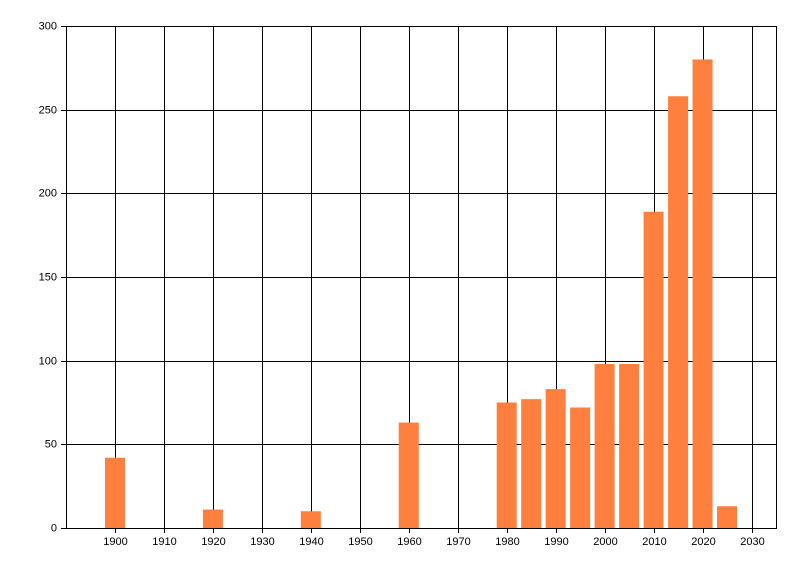 The height and width of the screenshot is (576, 800). Describe the element at coordinates (654, 542) in the screenshot. I see `x-tick-label: 2010` at that location.